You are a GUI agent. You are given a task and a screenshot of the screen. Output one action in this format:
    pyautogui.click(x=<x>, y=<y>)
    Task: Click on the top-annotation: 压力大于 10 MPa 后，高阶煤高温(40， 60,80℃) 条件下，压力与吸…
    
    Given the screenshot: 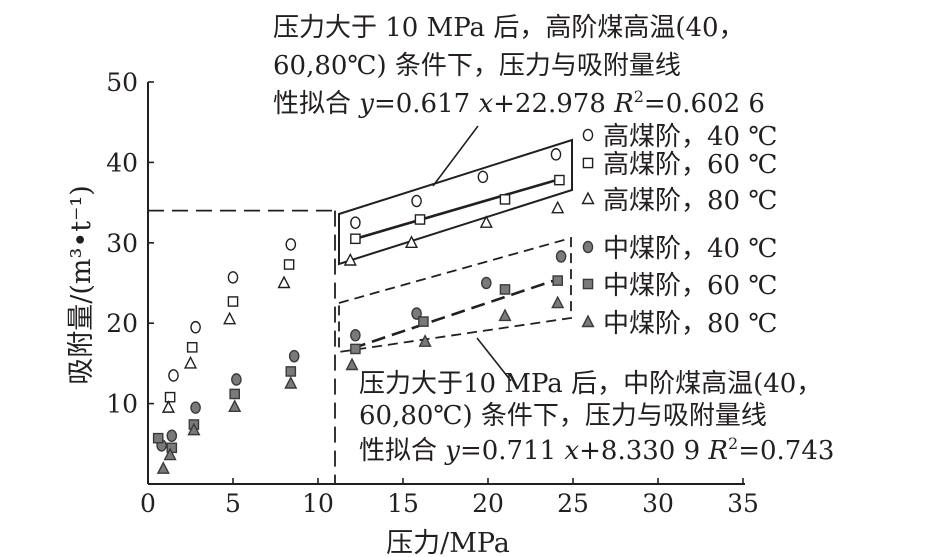 What is the action you would take?
    pyautogui.click(x=519, y=66)
    